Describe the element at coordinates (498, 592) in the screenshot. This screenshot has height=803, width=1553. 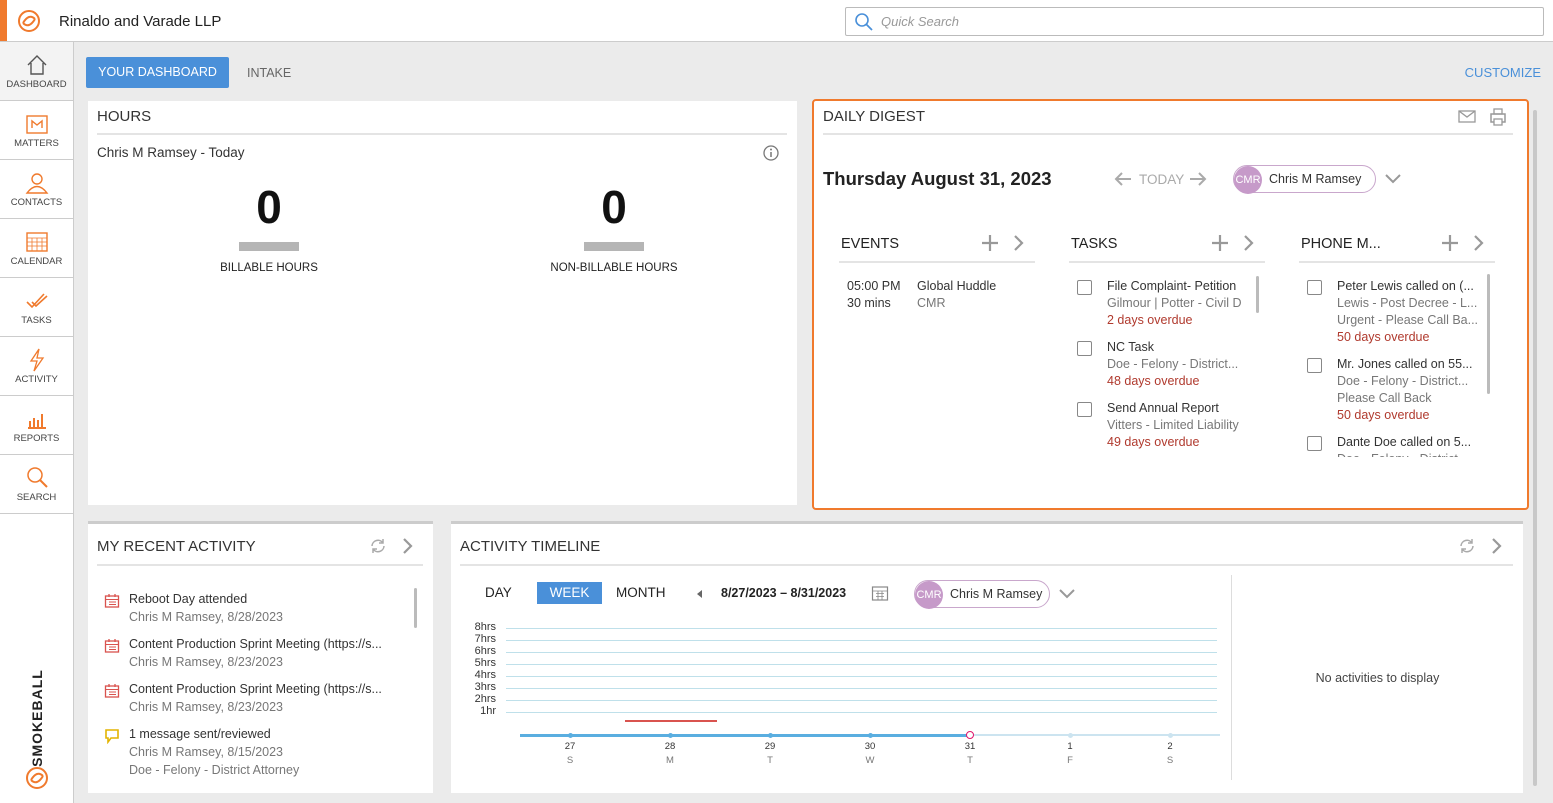
I see `view-tab: DAY` at that location.